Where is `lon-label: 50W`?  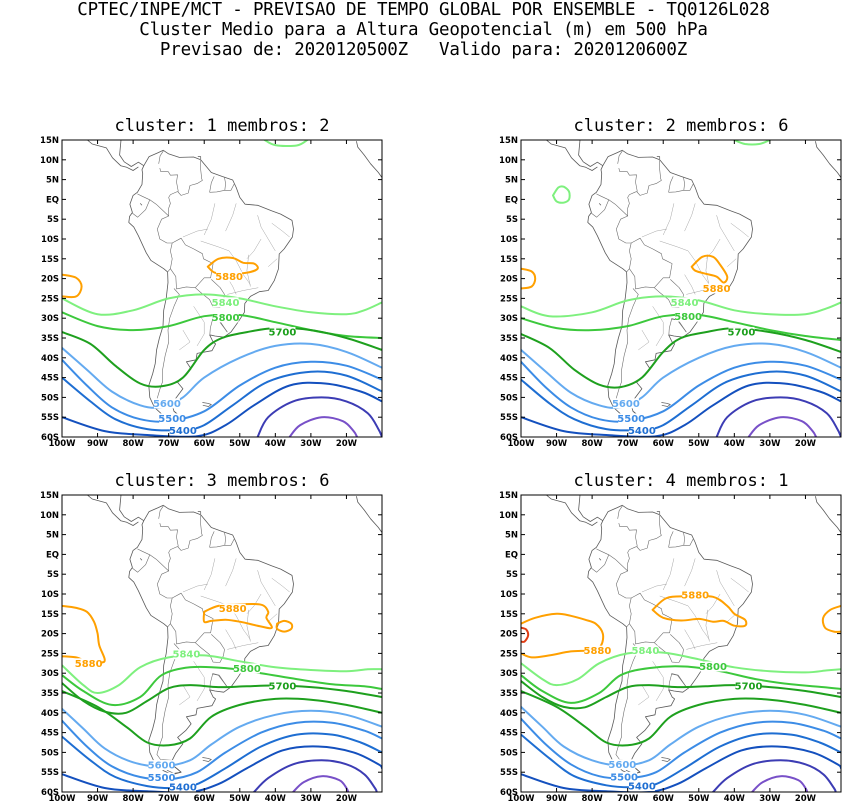 lon-label: 50W is located at coordinates (699, 798).